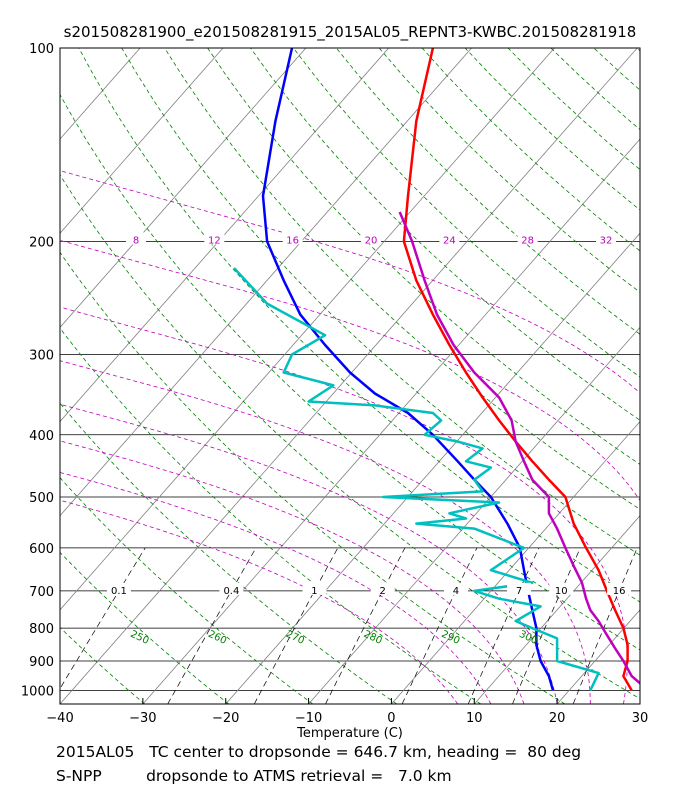 This screenshot has width=700, height=800. I want to click on mixing-ratio-label: 7, so click(519, 591).